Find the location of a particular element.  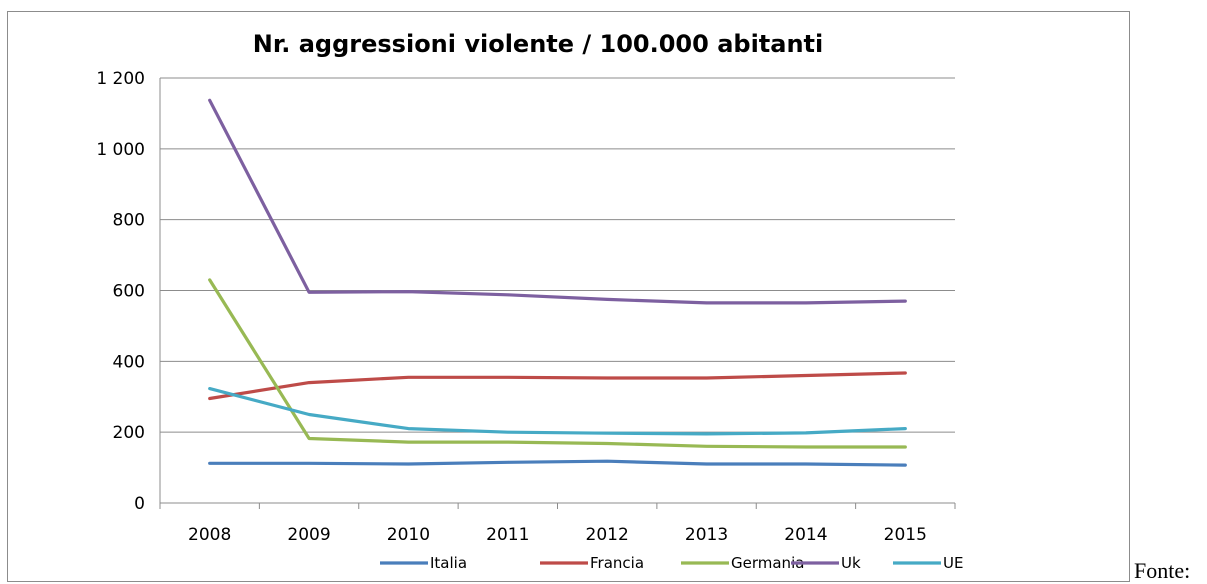

y-tick-label: 600 is located at coordinates (129, 292).